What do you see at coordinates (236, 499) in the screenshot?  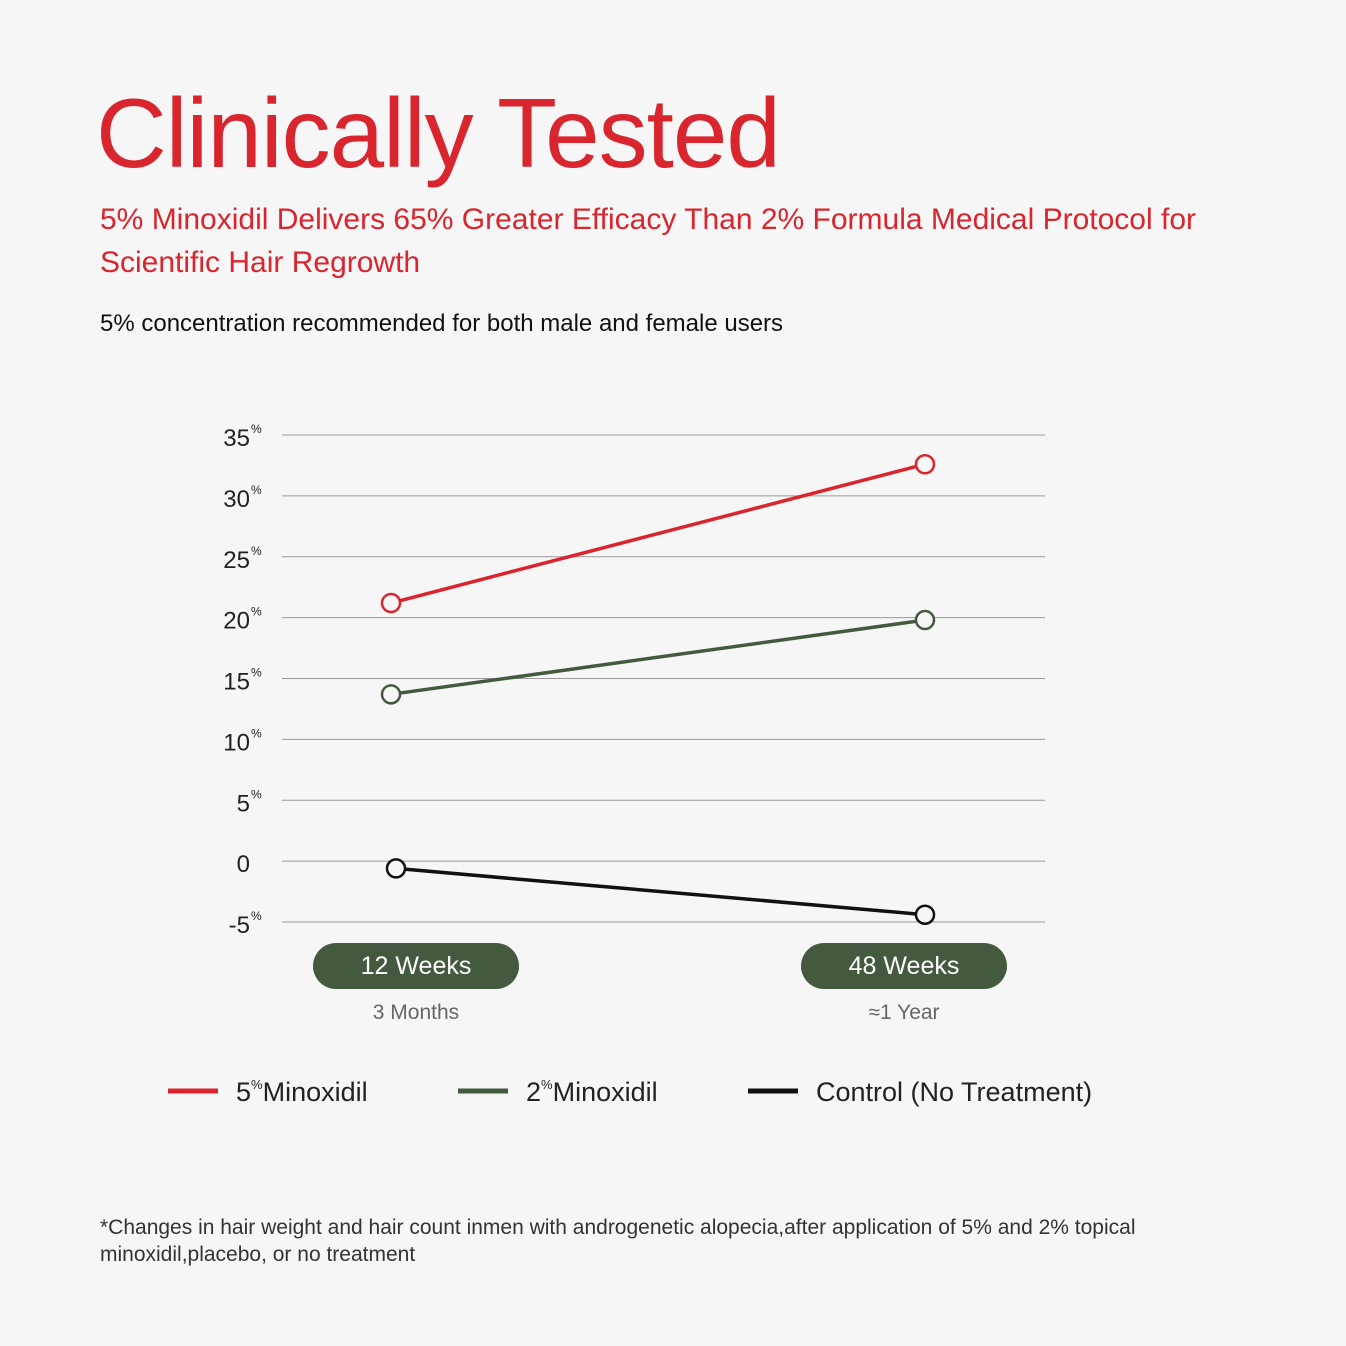 I see `y-tick-label: 30` at bounding box center [236, 499].